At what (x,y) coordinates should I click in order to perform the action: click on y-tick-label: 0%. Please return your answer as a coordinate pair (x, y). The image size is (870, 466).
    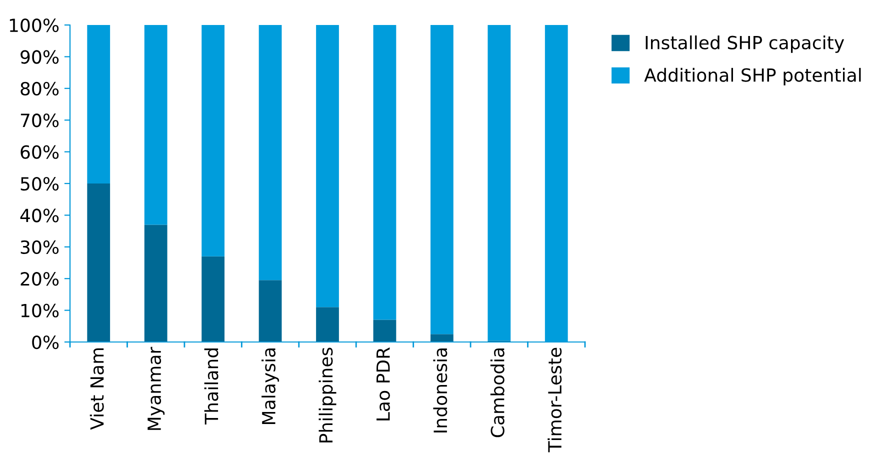
    Looking at the image, I should click on (45, 342).